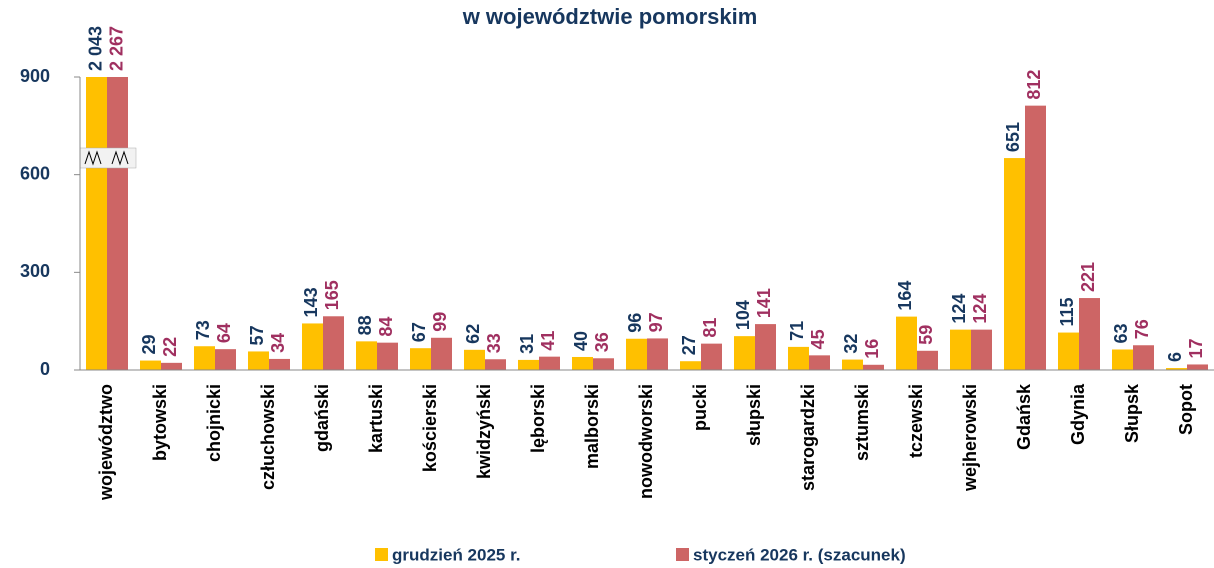 This screenshot has width=1214, height=568. I want to click on value-label: 99, so click(440, 322).